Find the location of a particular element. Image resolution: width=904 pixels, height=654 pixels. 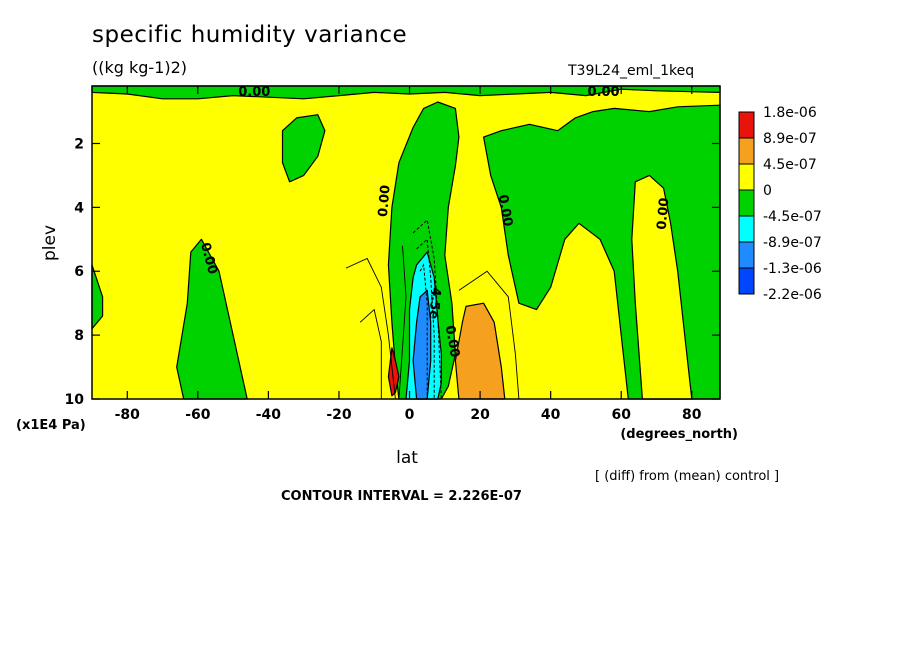

colorbar-label: -2.2e-06 is located at coordinates (792, 295).